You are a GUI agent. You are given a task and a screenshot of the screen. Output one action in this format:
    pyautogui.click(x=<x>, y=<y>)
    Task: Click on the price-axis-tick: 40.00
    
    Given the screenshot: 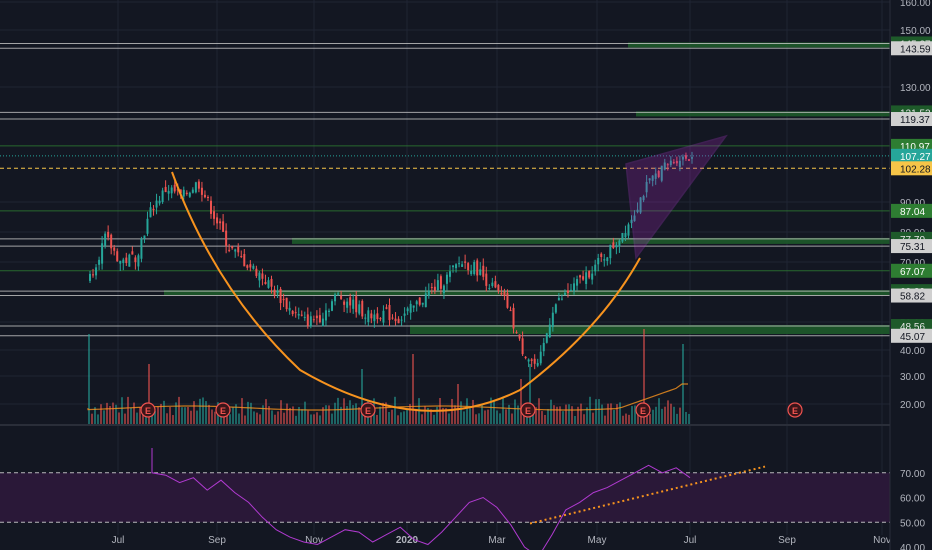 What is the action you would take?
    pyautogui.click(x=912, y=351)
    